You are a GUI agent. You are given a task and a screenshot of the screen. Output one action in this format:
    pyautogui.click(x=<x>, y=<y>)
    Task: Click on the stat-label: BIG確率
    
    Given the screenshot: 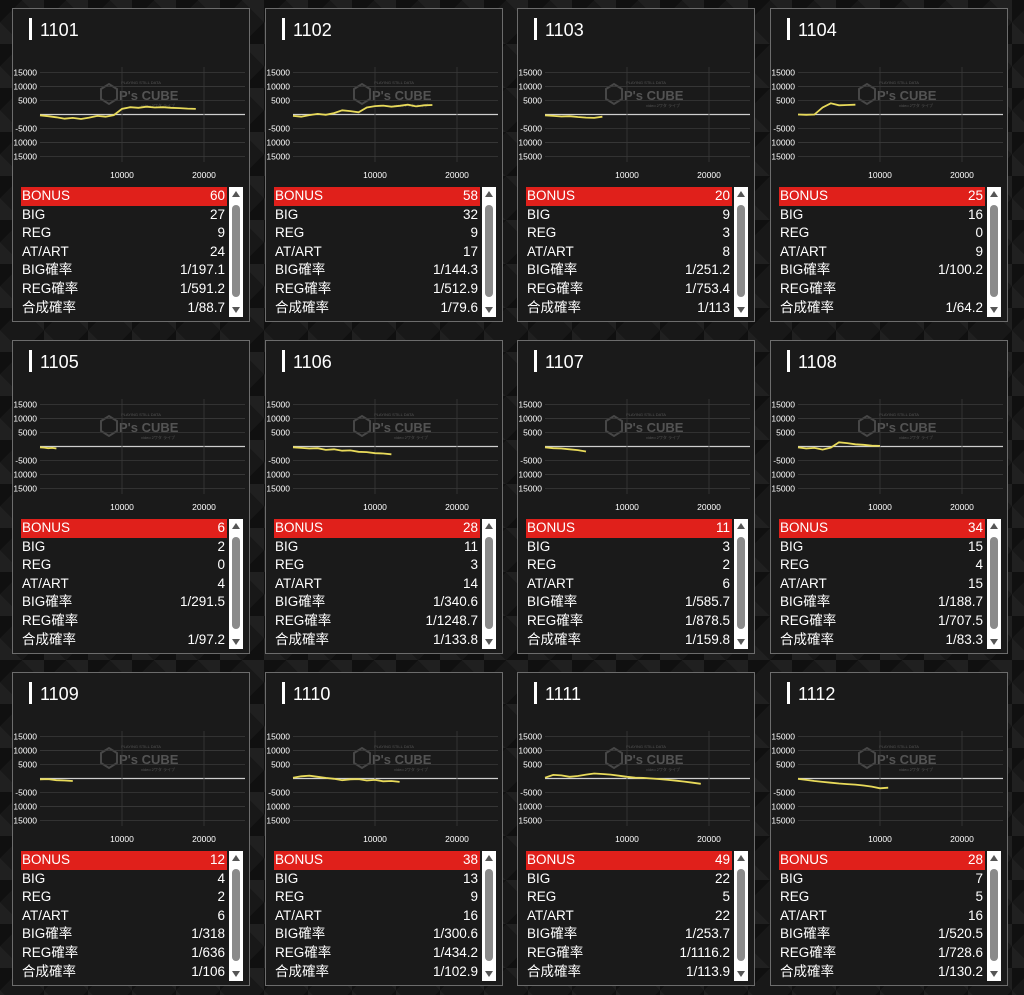 What is the action you would take?
    pyautogui.click(x=300, y=934)
    